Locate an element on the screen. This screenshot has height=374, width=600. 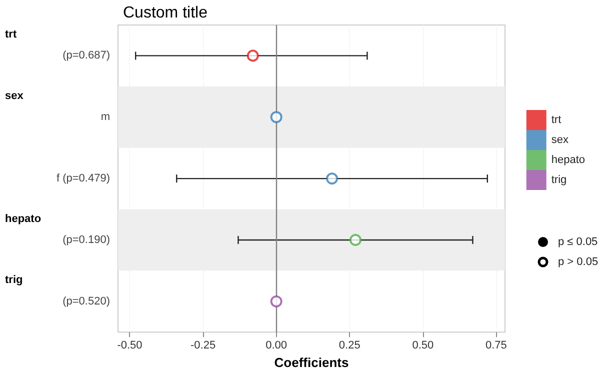
legend-label: trig is located at coordinates (559, 180).